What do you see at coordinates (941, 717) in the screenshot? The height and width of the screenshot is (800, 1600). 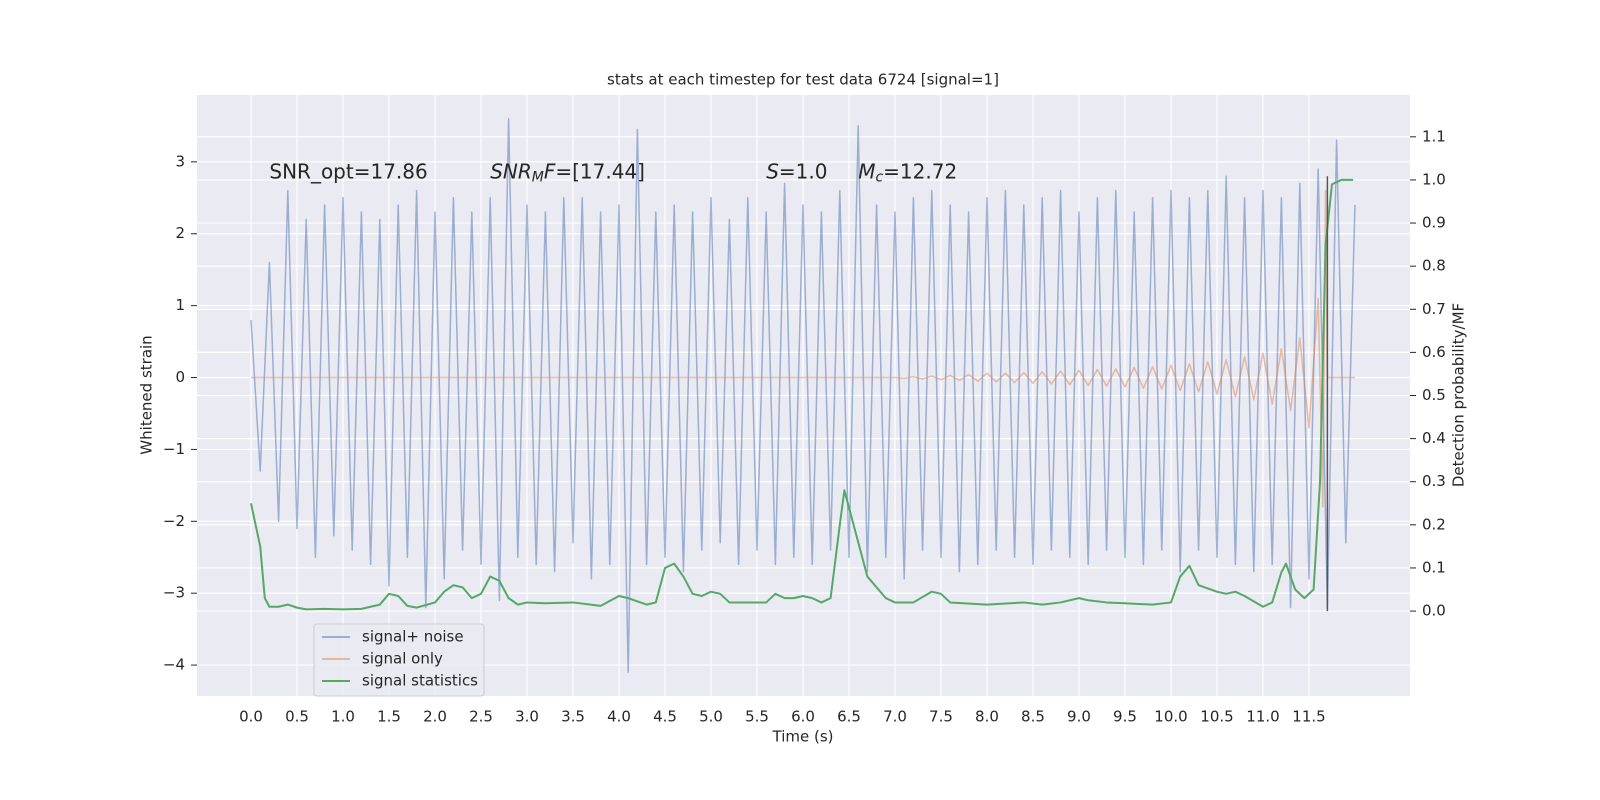 I see `x-tick-label: 7.5` at bounding box center [941, 717].